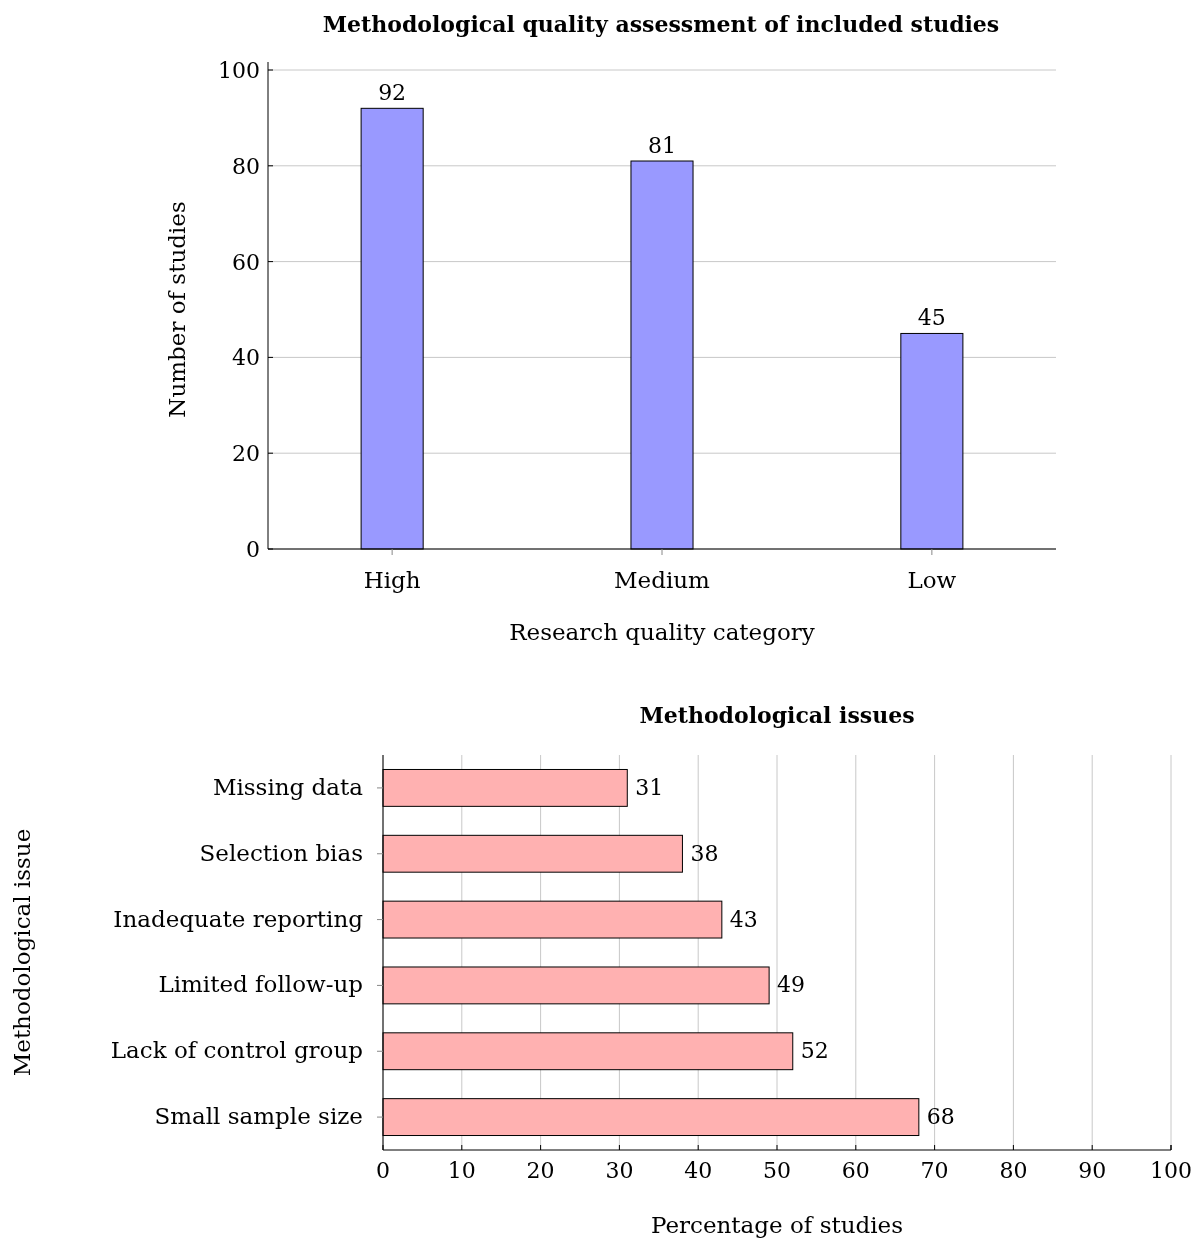  Describe the element at coordinates (743, 919) in the screenshot. I see `data-label: 43` at that location.